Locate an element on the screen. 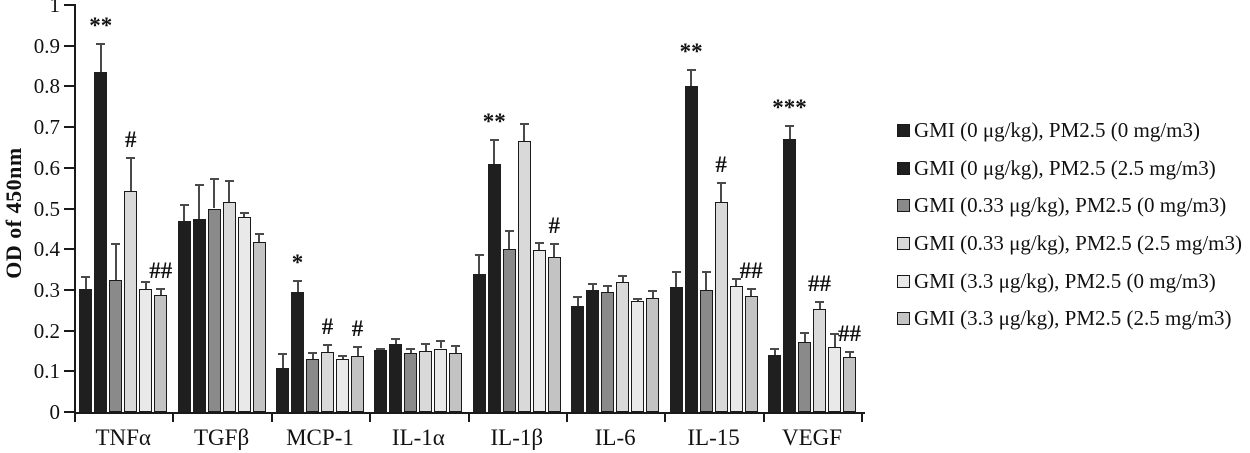 This screenshot has width=1250, height=453. x-axis-line is located at coordinates (470, 413).